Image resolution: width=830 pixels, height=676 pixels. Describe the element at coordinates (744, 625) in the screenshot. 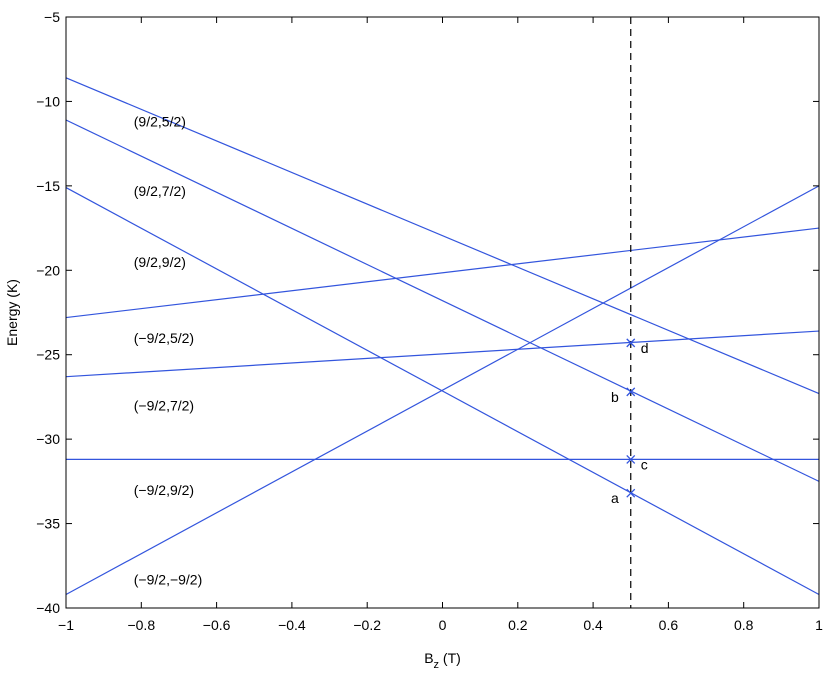

I see `x-tick-label: 0.8` at that location.